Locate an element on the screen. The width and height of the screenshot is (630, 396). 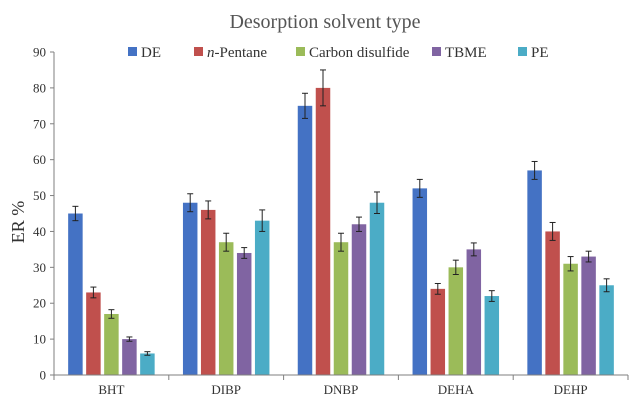
y-tick-label: 10 is located at coordinates (39, 339).